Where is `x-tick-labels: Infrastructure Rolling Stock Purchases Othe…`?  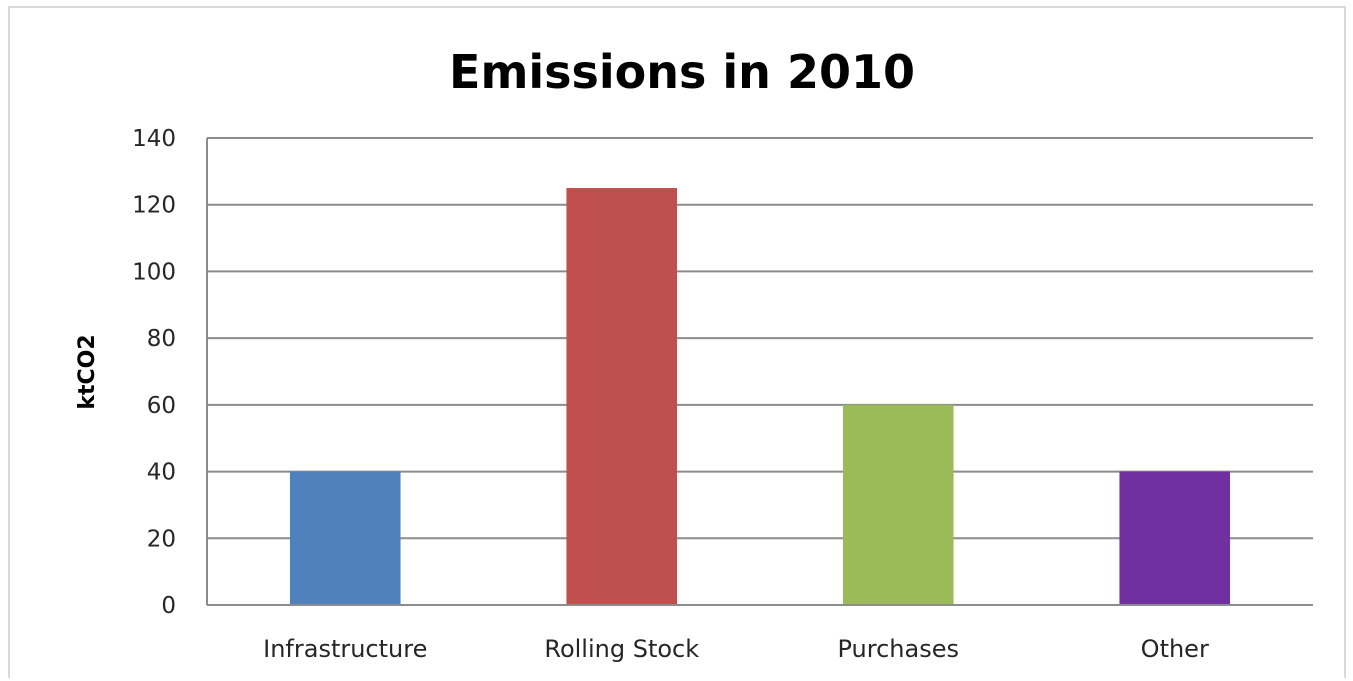 x-tick-labels: Infrastructure Rolling Stock Purchases Othe… is located at coordinates (736, 649).